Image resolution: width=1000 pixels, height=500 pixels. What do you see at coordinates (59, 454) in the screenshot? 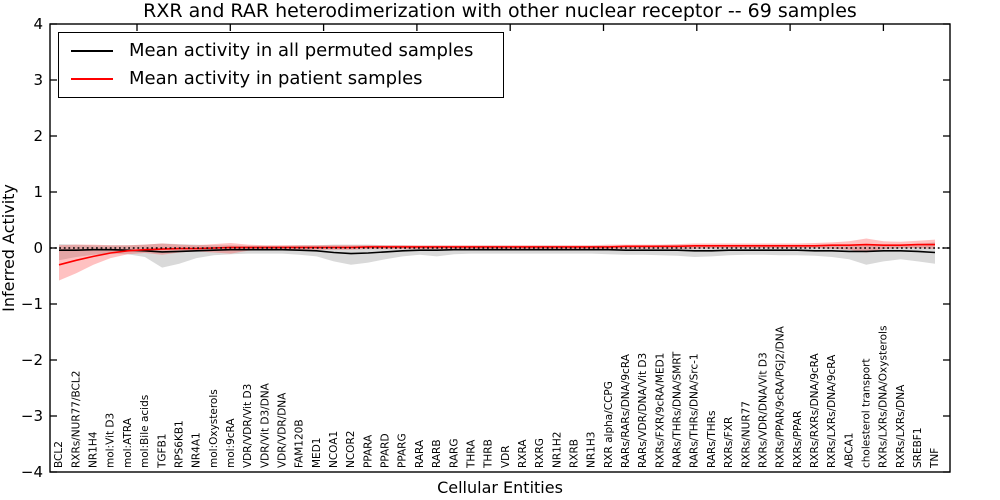
I see `x-tick-label: BCL2` at bounding box center [59, 454].